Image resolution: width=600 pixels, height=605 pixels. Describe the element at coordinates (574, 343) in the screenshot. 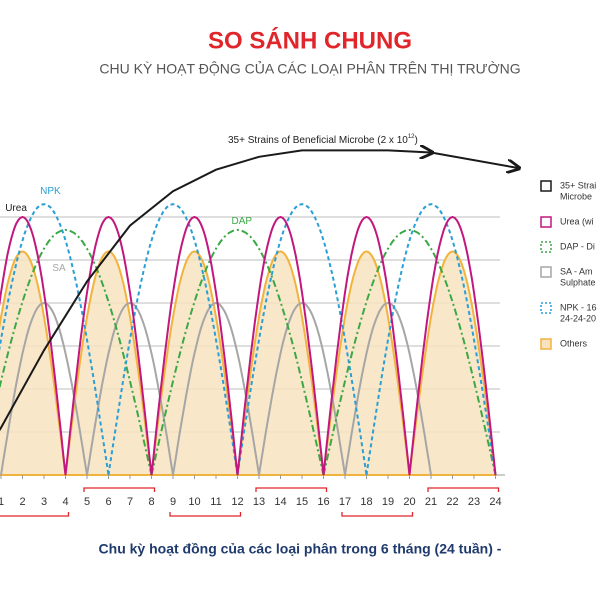

I see `legend-label: Others` at that location.